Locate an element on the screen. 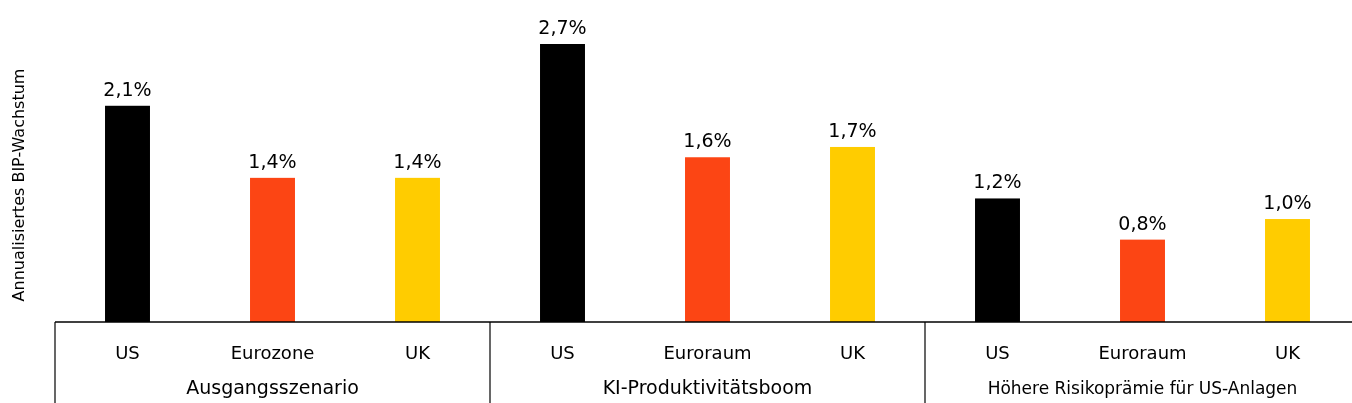  data-label: 1,2% is located at coordinates (997, 181).